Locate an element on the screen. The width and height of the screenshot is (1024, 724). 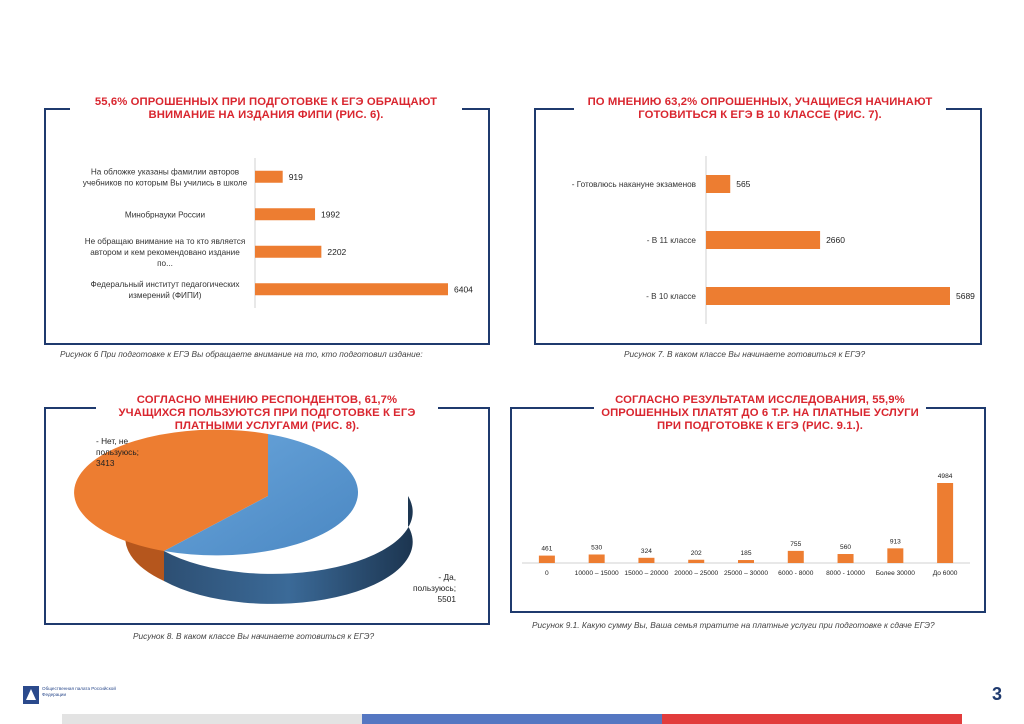
pie-label-no-value: 3413 is located at coordinates (105, 463).